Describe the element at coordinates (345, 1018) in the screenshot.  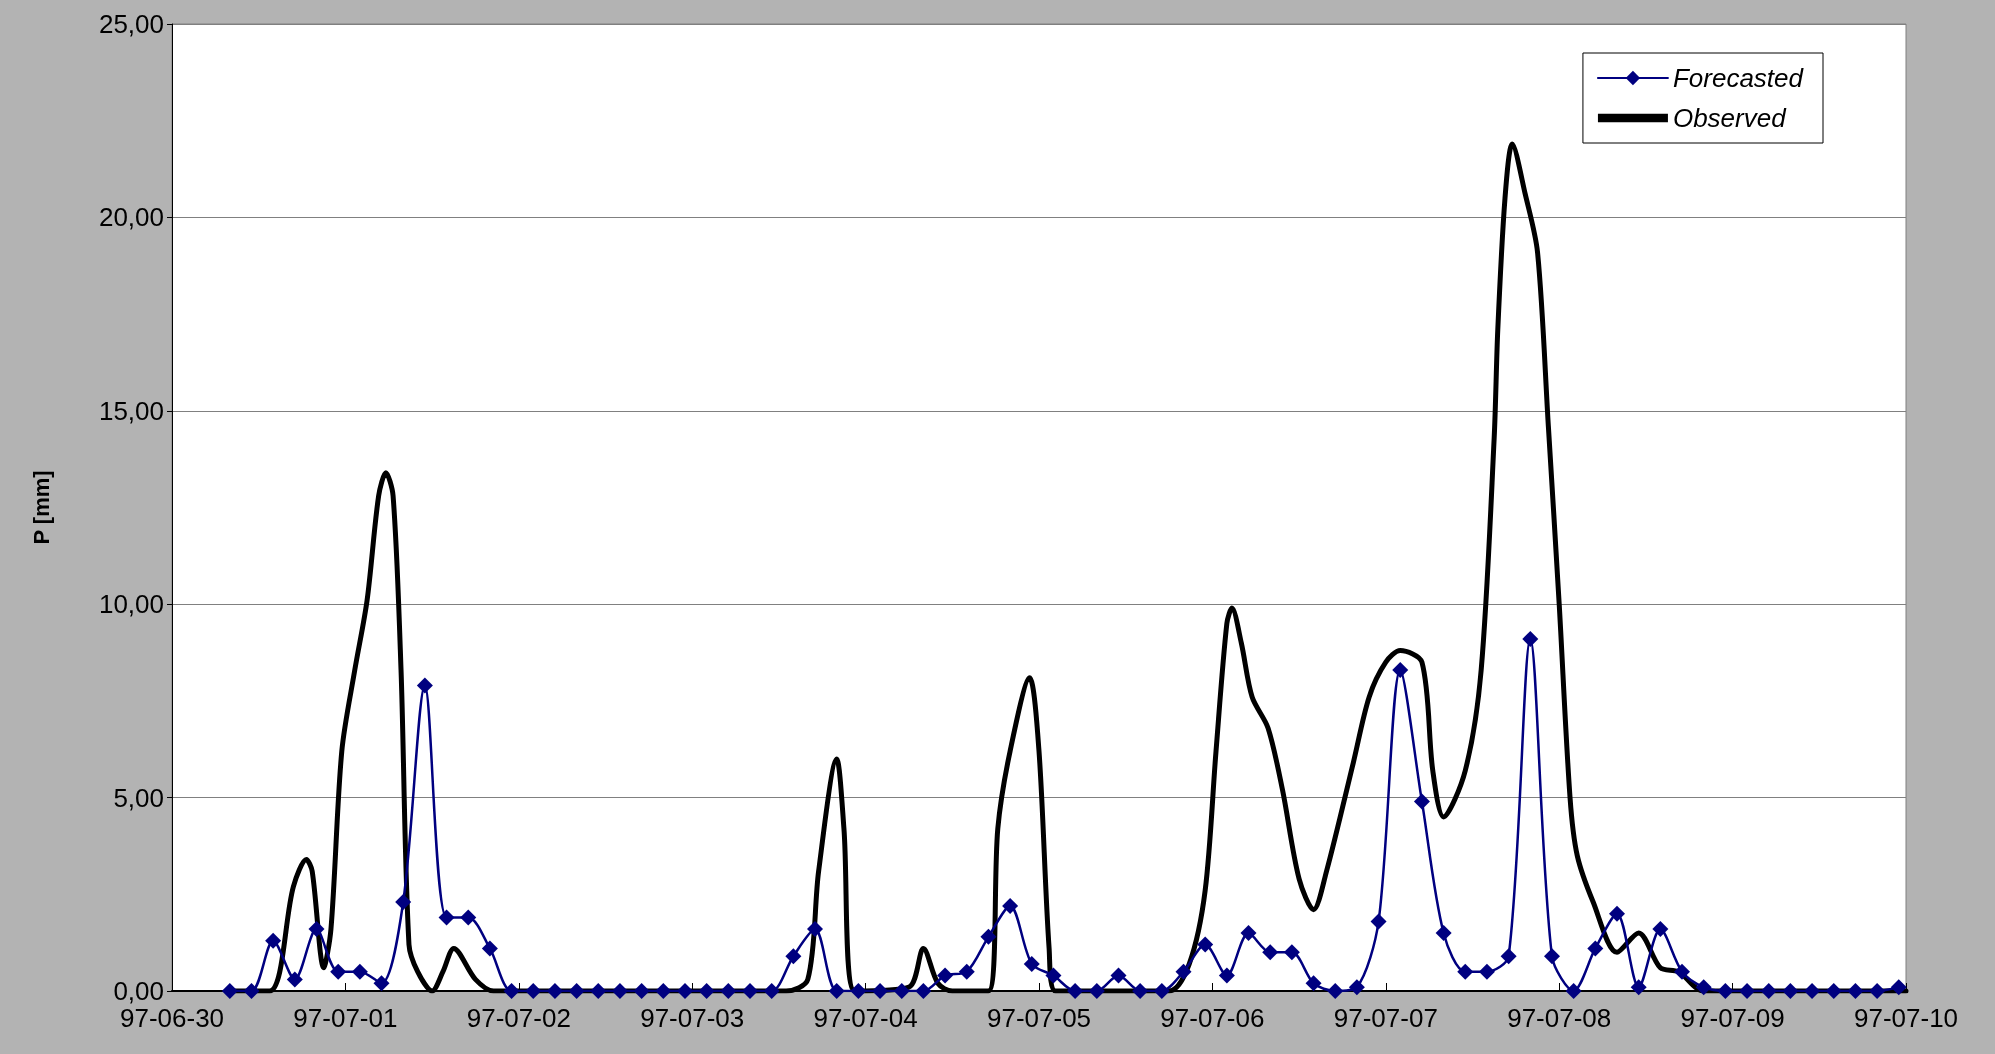
I see `x-tick-label: 97-07-01` at that location.